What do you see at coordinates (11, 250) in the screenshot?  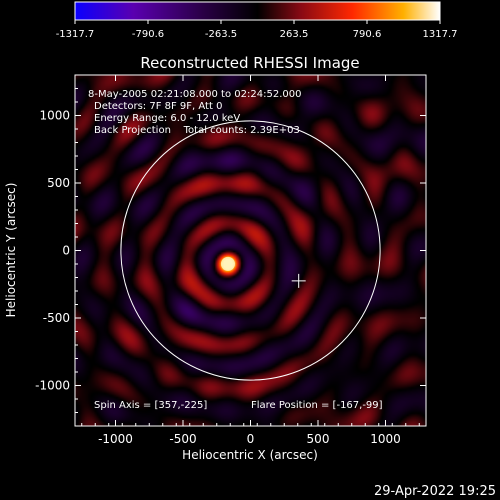 I see `y-axis-label: Heliocentric Y (arcsec)` at bounding box center [11, 250].